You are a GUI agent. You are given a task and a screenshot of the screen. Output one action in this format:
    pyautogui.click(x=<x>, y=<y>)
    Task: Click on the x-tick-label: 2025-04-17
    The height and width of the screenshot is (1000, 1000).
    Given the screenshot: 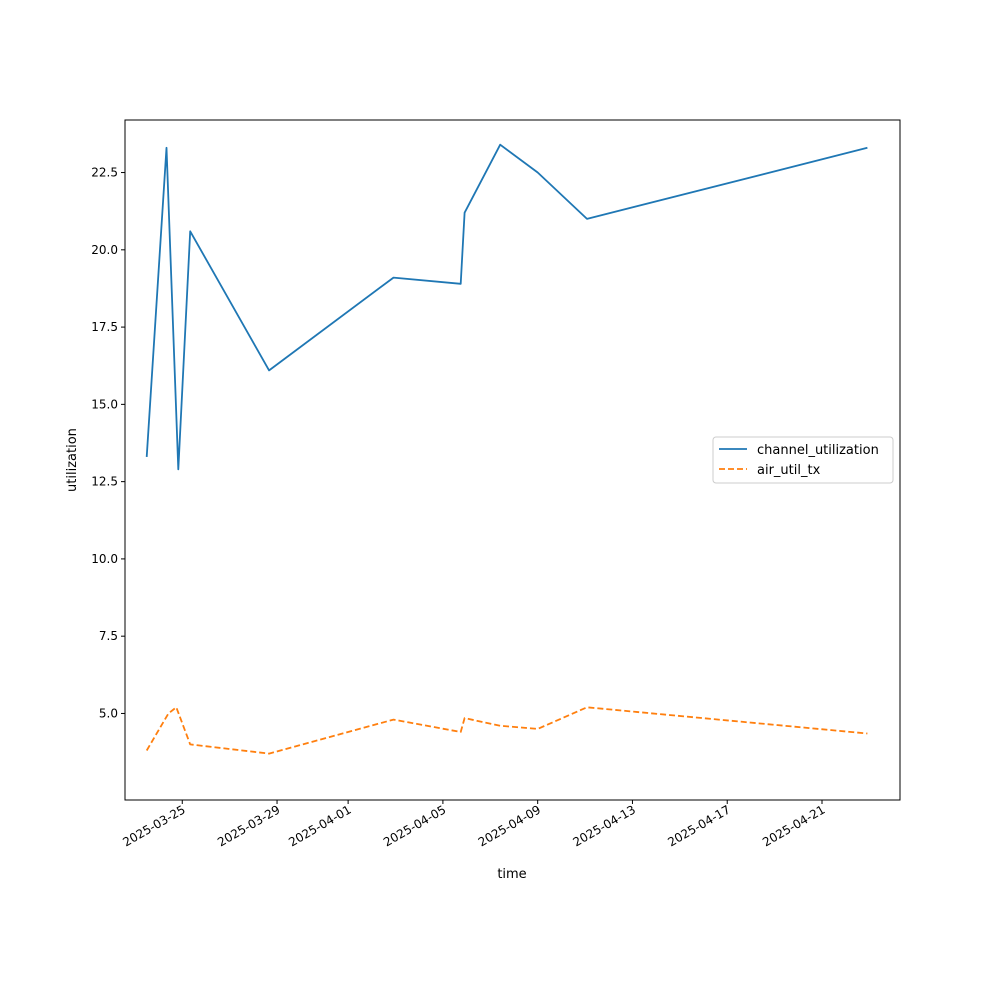 What is the action you would take?
    pyautogui.click(x=698, y=825)
    